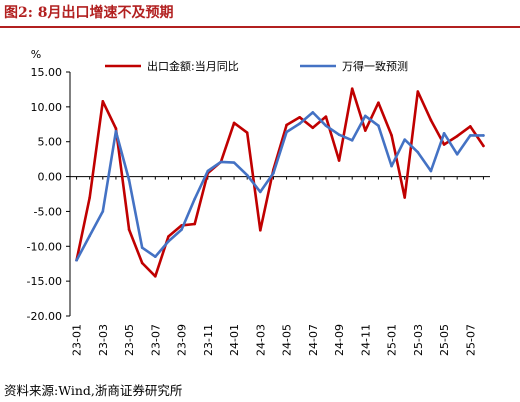 Image resolution: width=520 pixels, height=402 pixels. What do you see at coordinates (375, 66) in the screenshot?
I see `legend-label-2: 万得一致预测` at bounding box center [375, 66].